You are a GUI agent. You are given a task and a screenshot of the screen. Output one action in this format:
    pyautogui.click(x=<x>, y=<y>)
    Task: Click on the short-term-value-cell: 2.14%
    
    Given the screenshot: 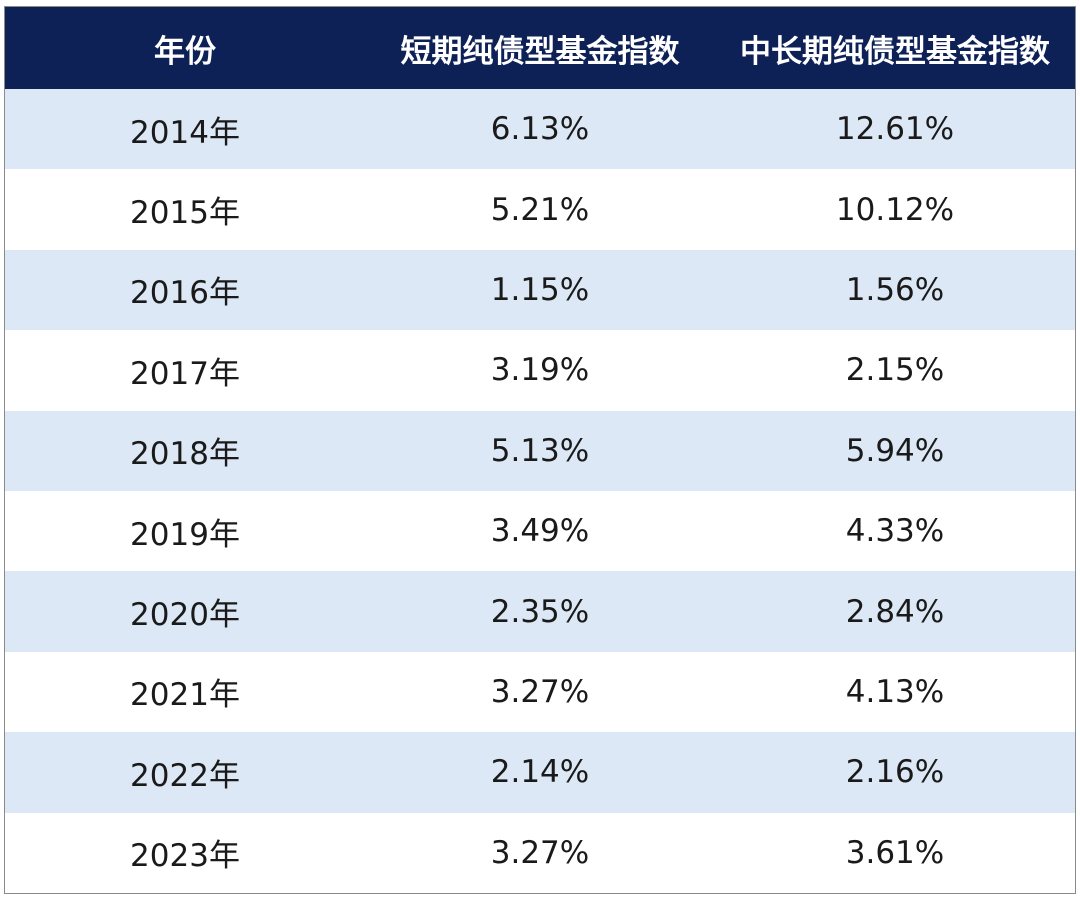 What is the action you would take?
    pyautogui.click(x=540, y=772)
    